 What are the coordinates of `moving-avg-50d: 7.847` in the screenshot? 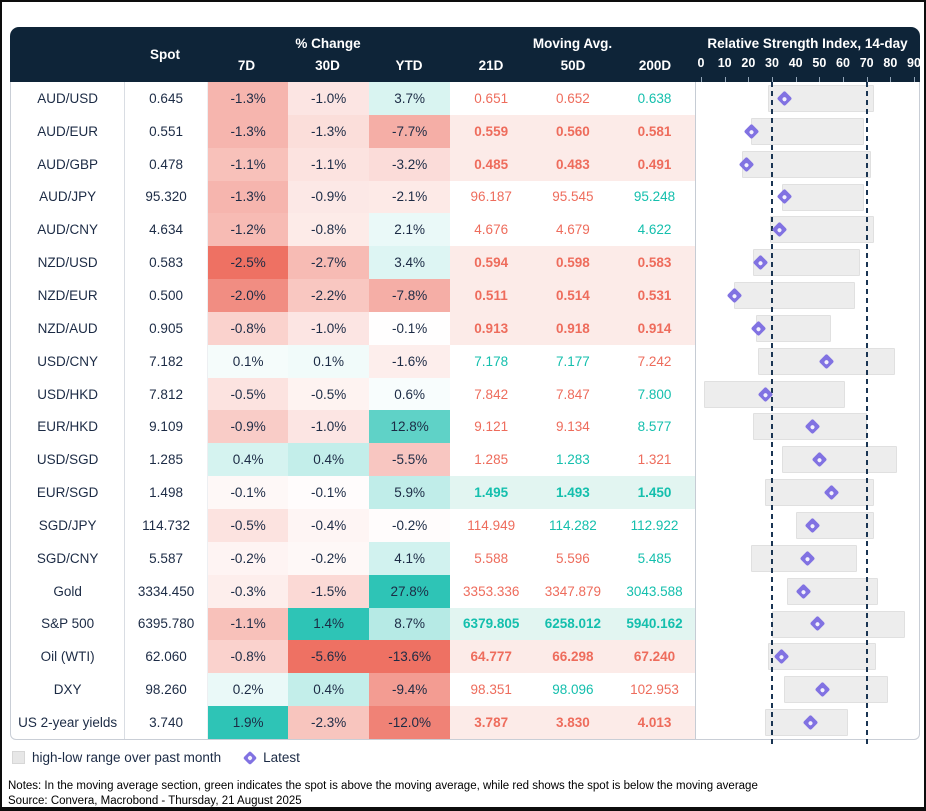 It's located at (572, 394).